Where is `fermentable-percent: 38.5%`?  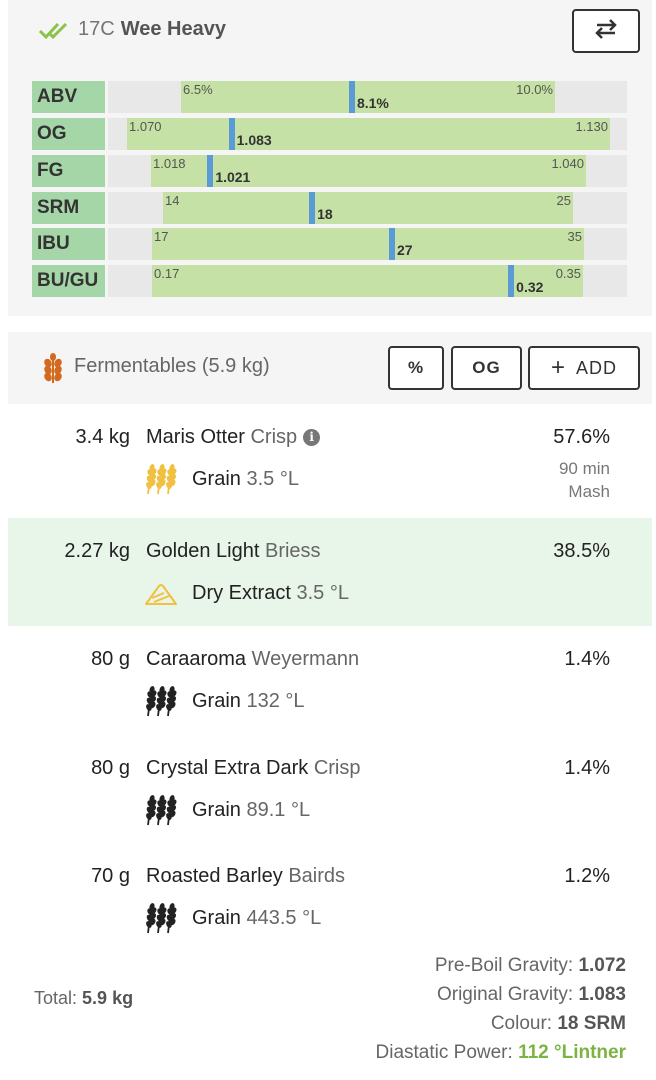
fermentable-percent: 38.5% is located at coordinates (581, 551).